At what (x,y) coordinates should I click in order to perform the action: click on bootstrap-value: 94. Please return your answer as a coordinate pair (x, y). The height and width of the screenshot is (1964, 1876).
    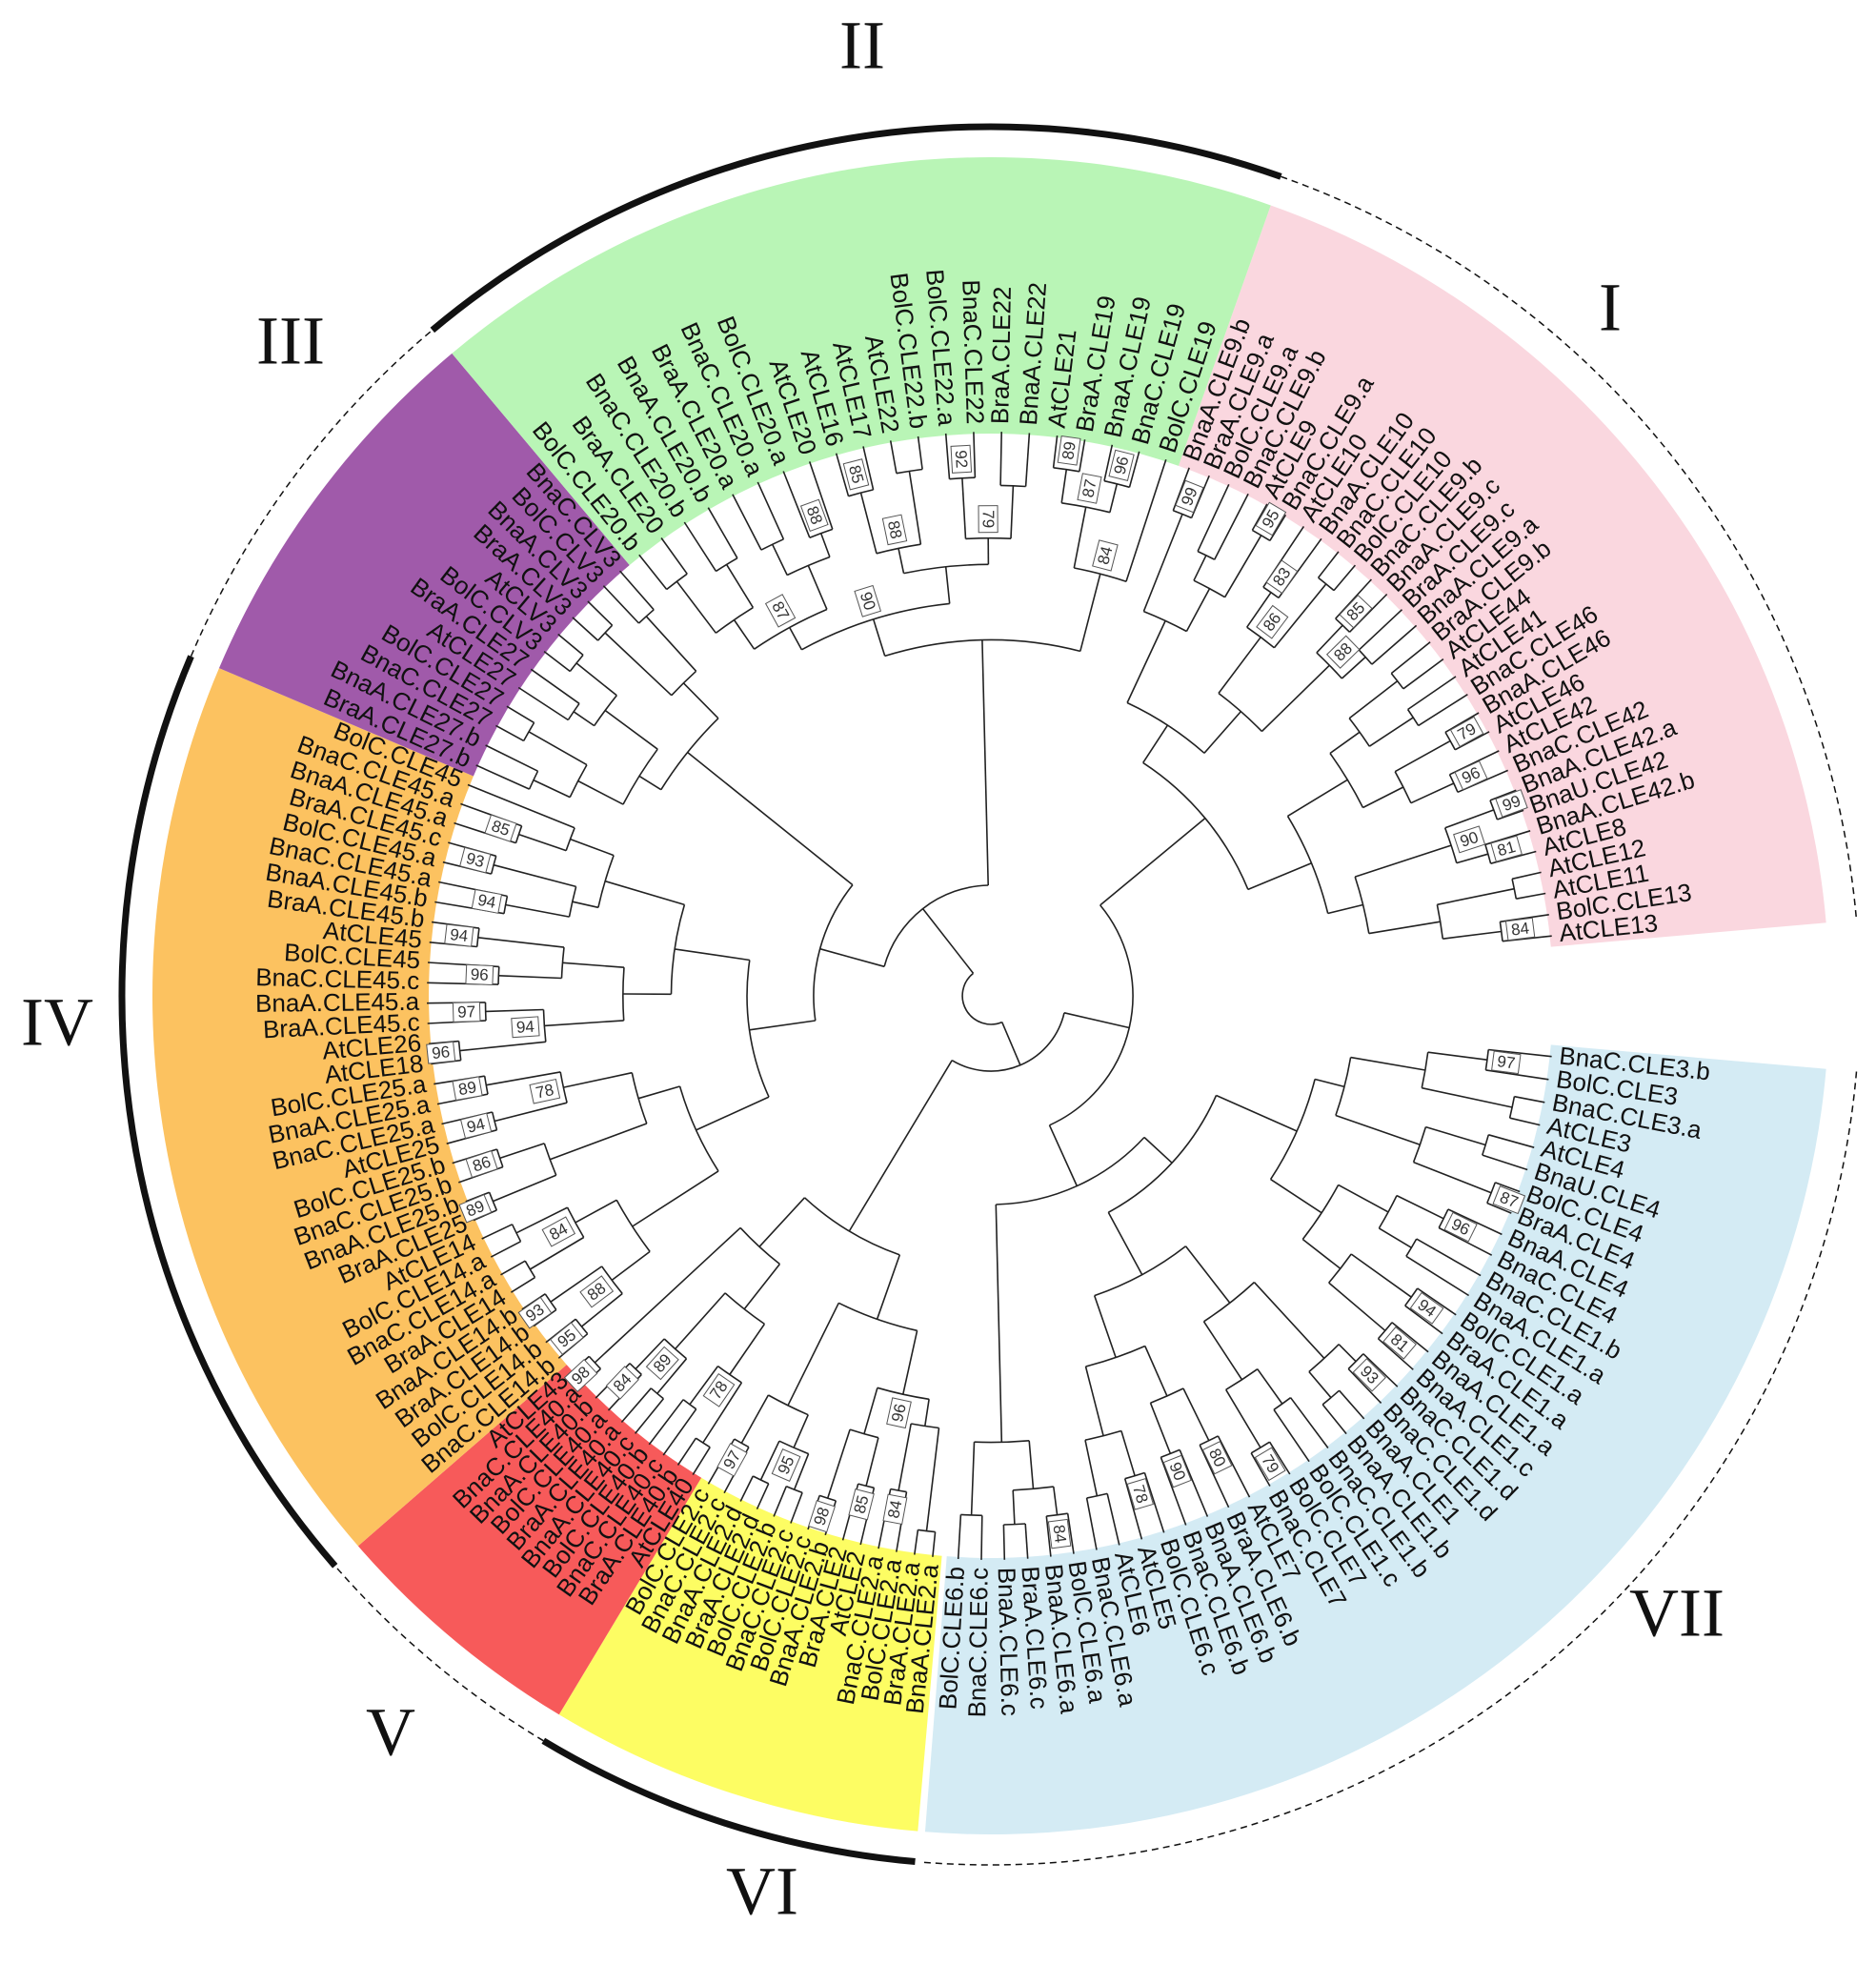
    Looking at the image, I should click on (476, 1126).